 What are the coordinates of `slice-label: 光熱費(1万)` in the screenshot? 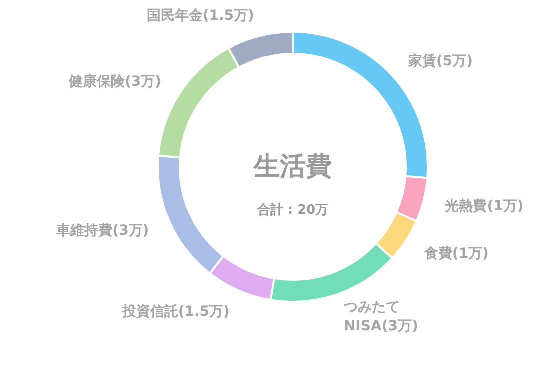 It's located at (484, 206).